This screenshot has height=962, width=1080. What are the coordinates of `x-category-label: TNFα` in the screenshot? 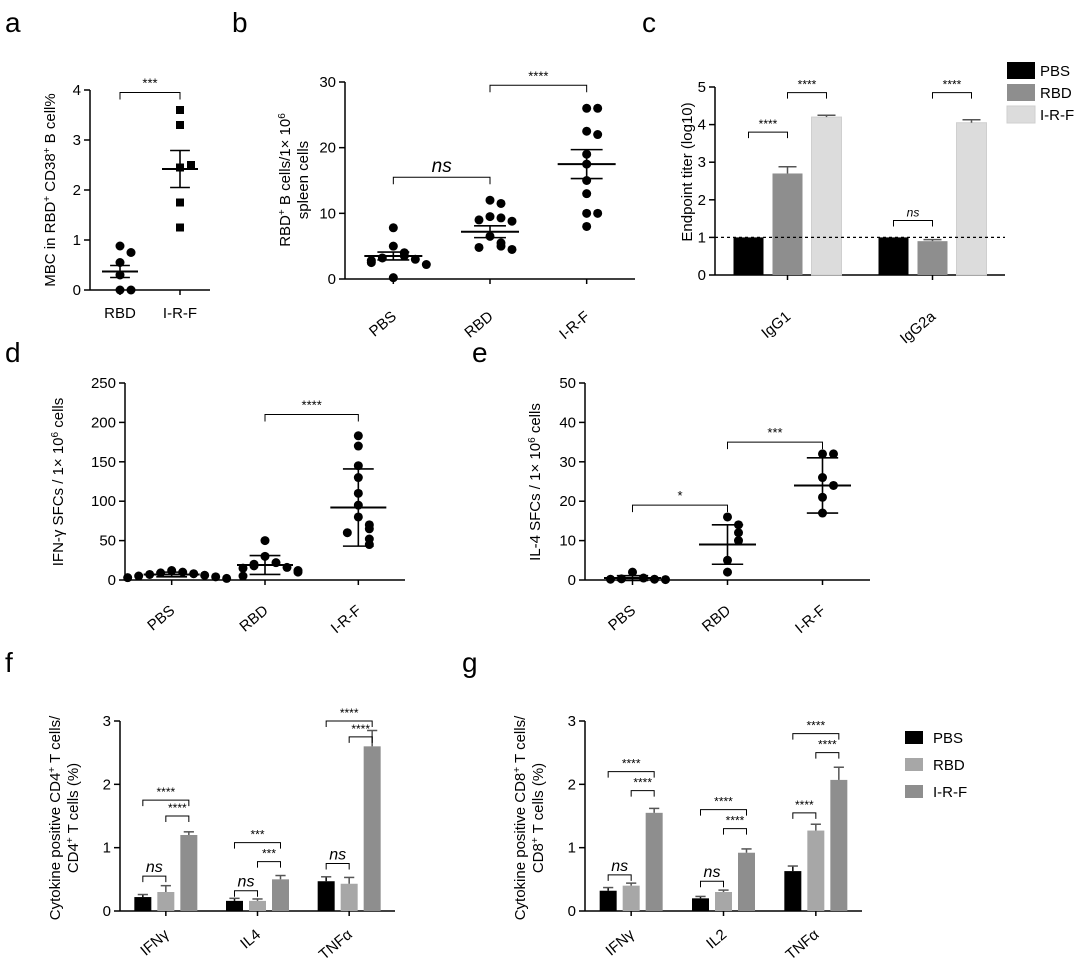 It's located at (336, 944).